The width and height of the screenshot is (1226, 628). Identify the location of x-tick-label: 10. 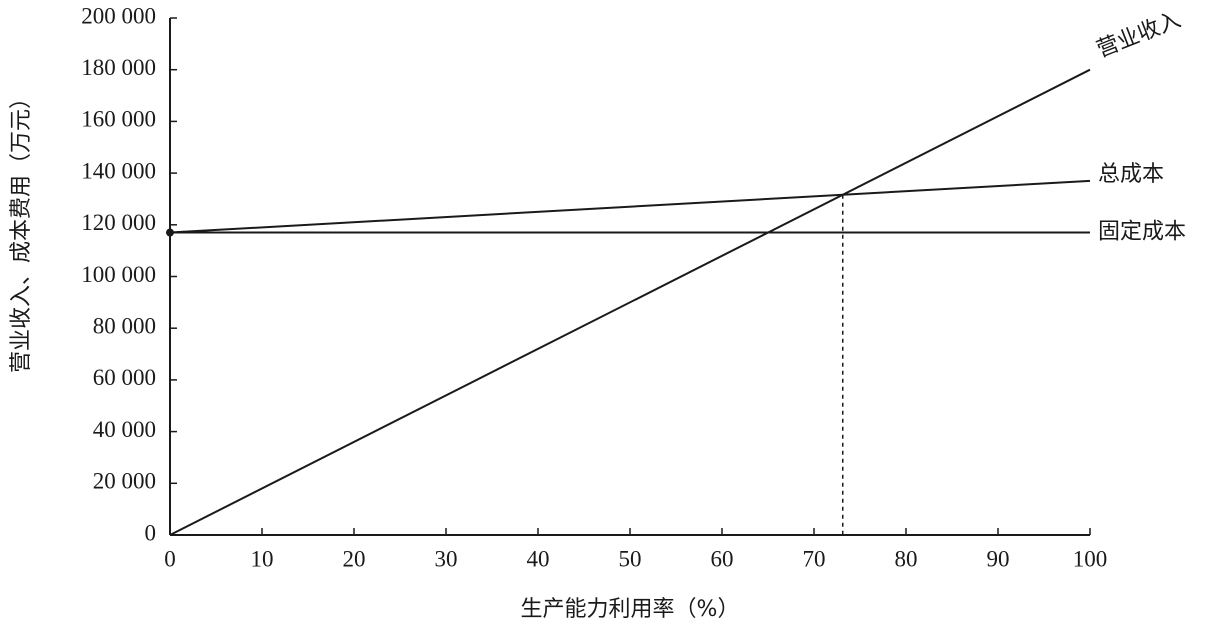
(262, 558).